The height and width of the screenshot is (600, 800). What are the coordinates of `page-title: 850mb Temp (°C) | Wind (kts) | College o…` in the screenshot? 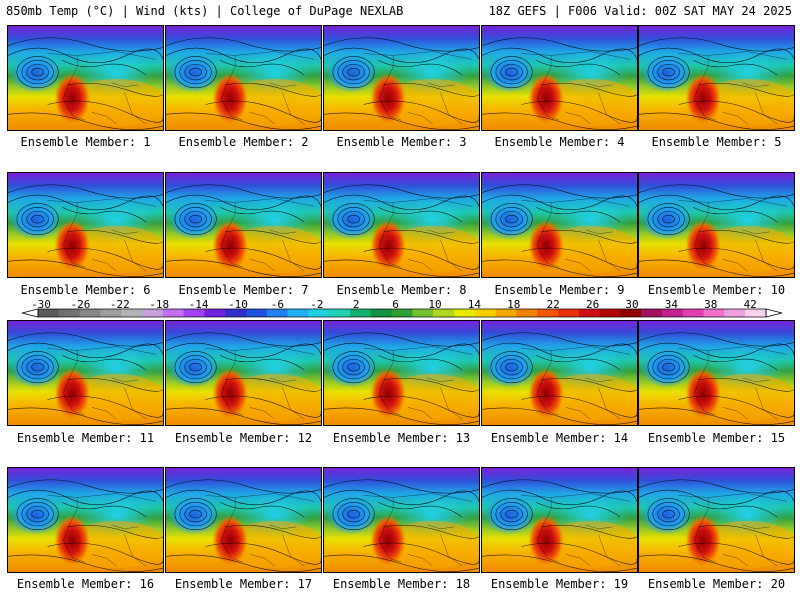 It's located at (205, 11).